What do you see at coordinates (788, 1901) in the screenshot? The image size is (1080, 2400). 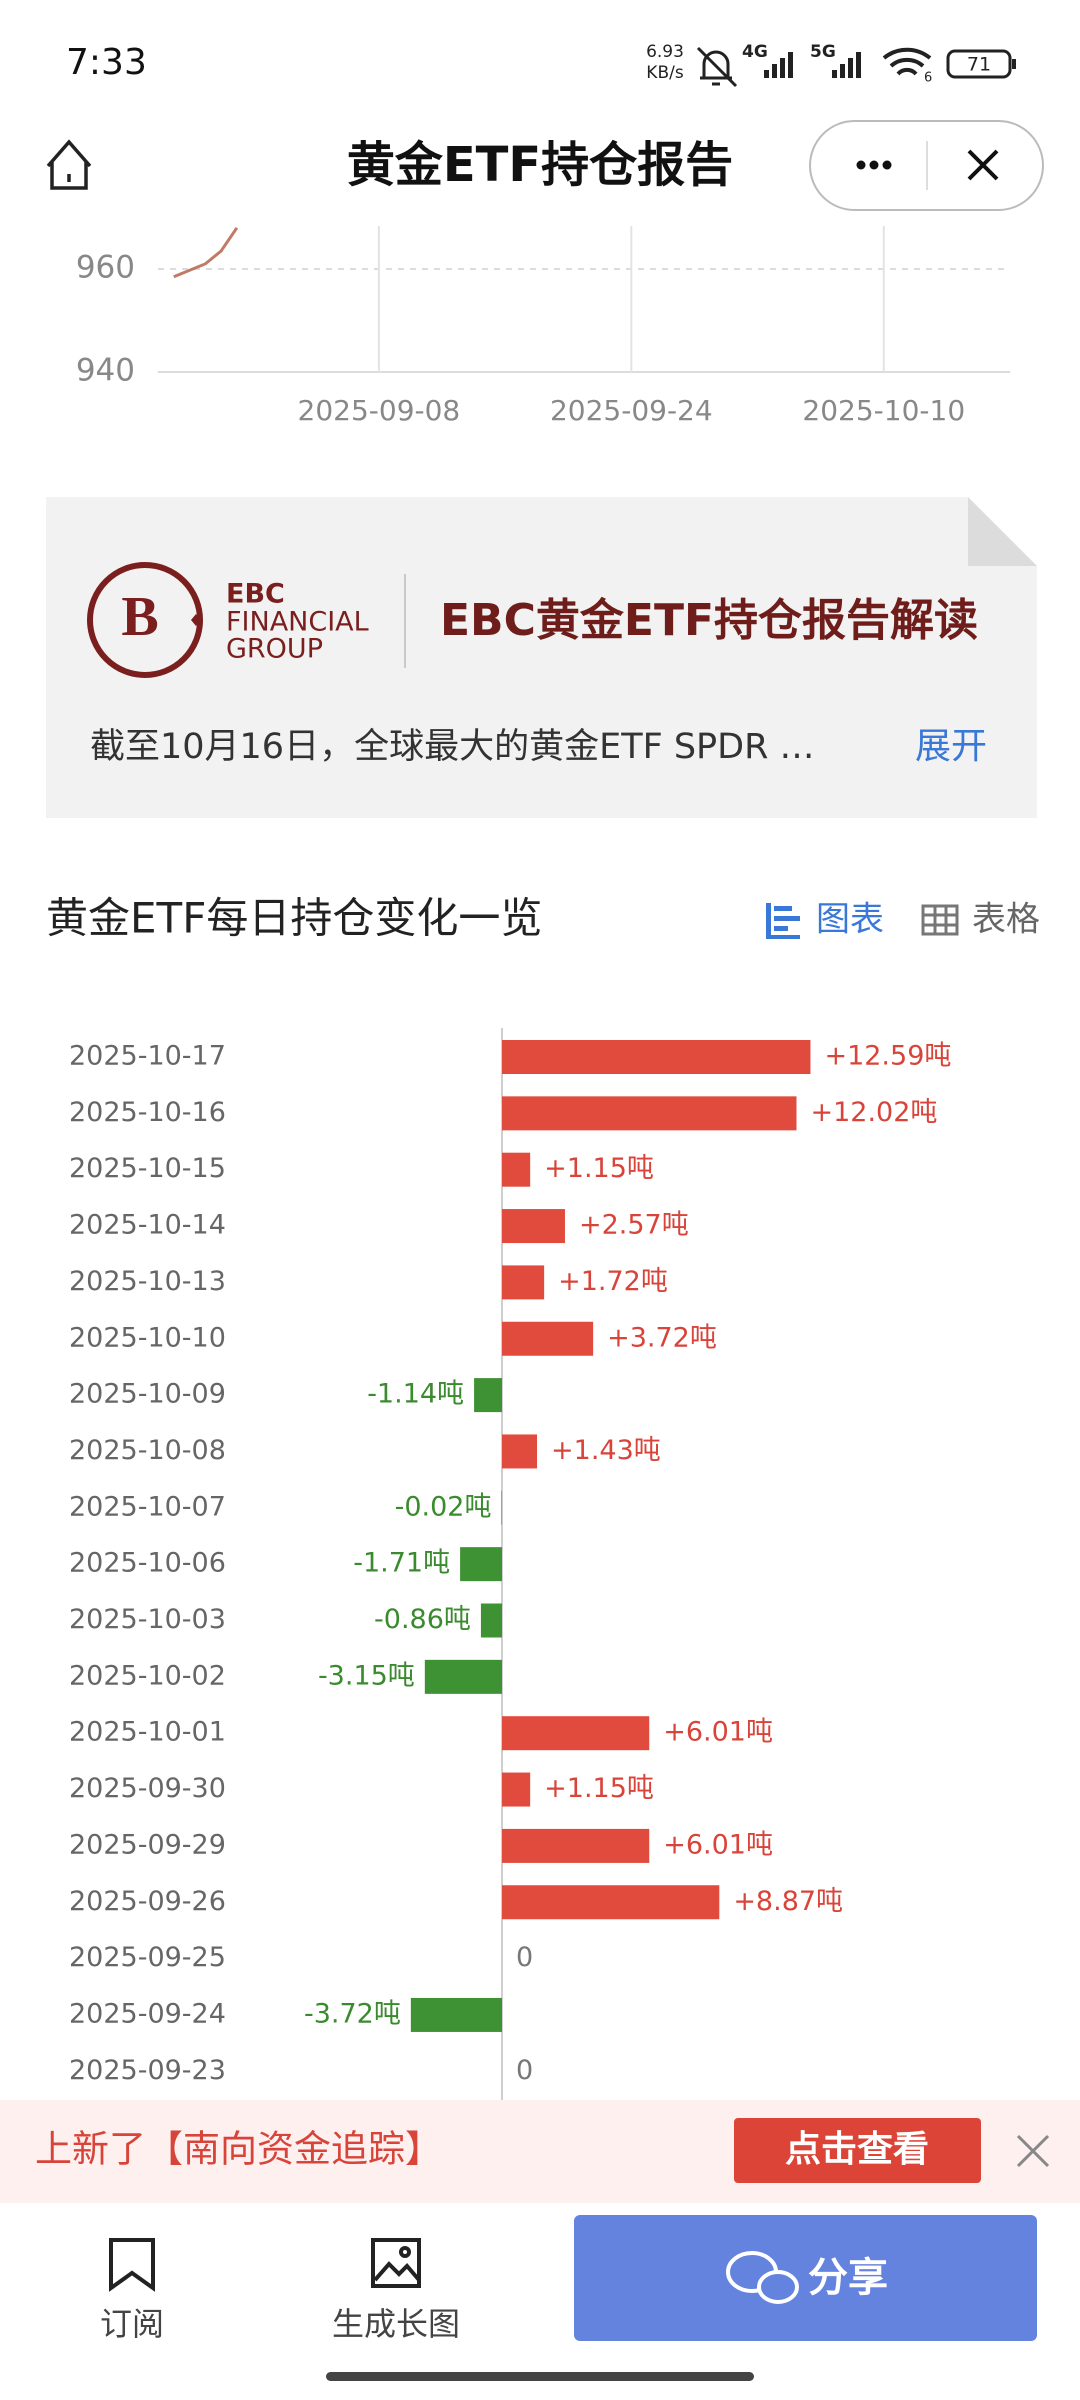 I see `value-label: +8.87吨` at bounding box center [788, 1901].